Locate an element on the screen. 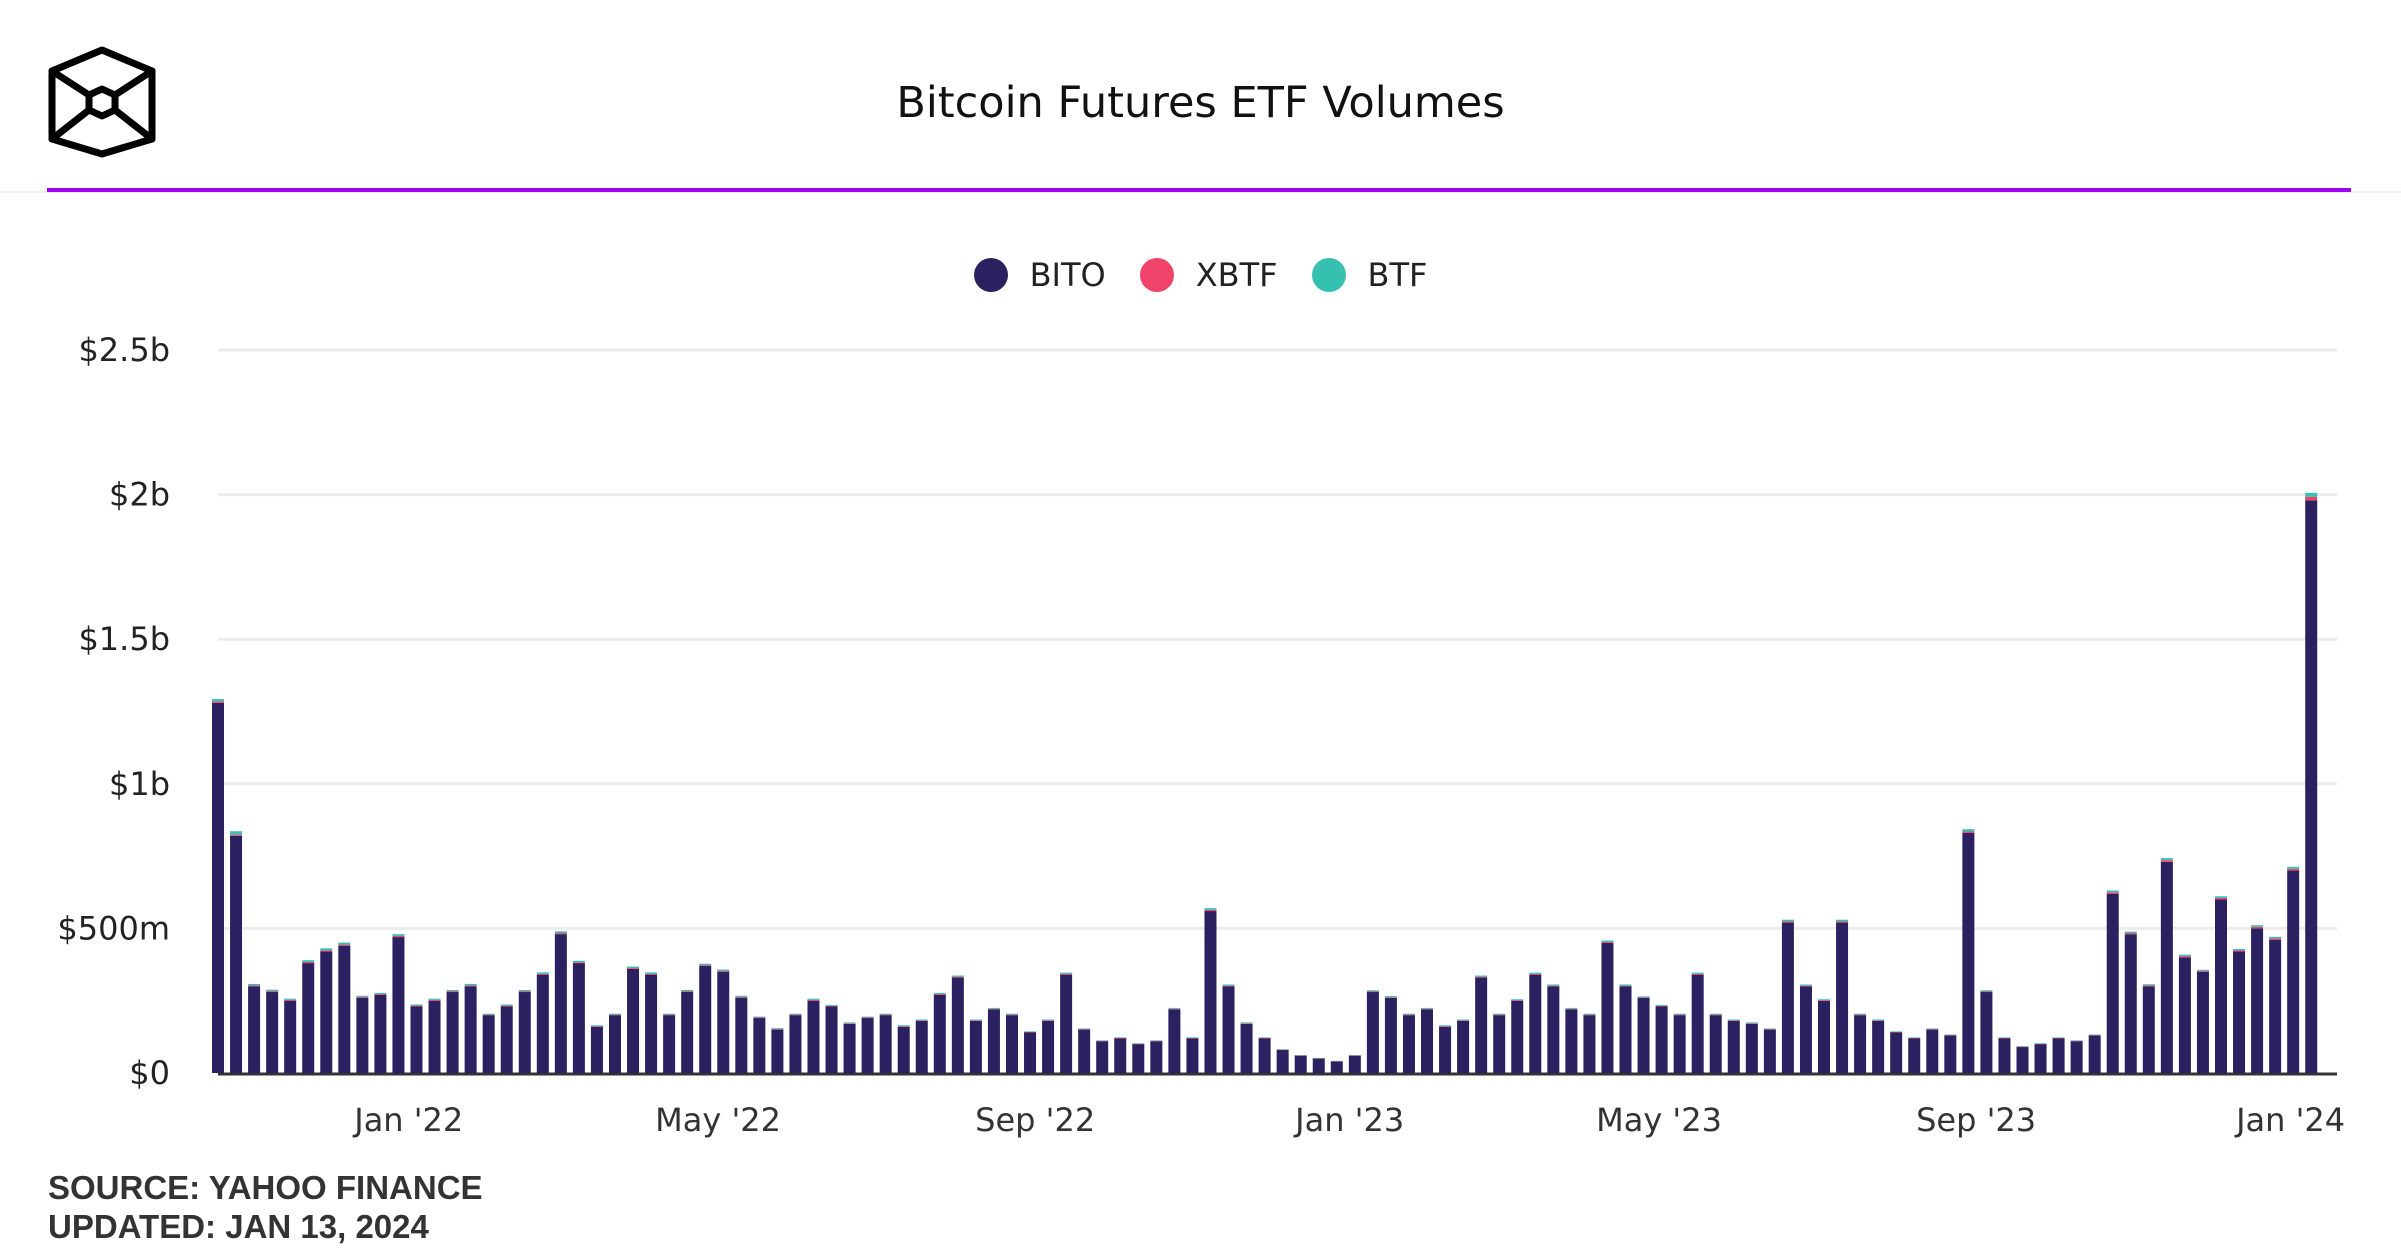 The height and width of the screenshot is (1260, 2401). legend-item-xbtf: XBTF is located at coordinates (1208, 275).